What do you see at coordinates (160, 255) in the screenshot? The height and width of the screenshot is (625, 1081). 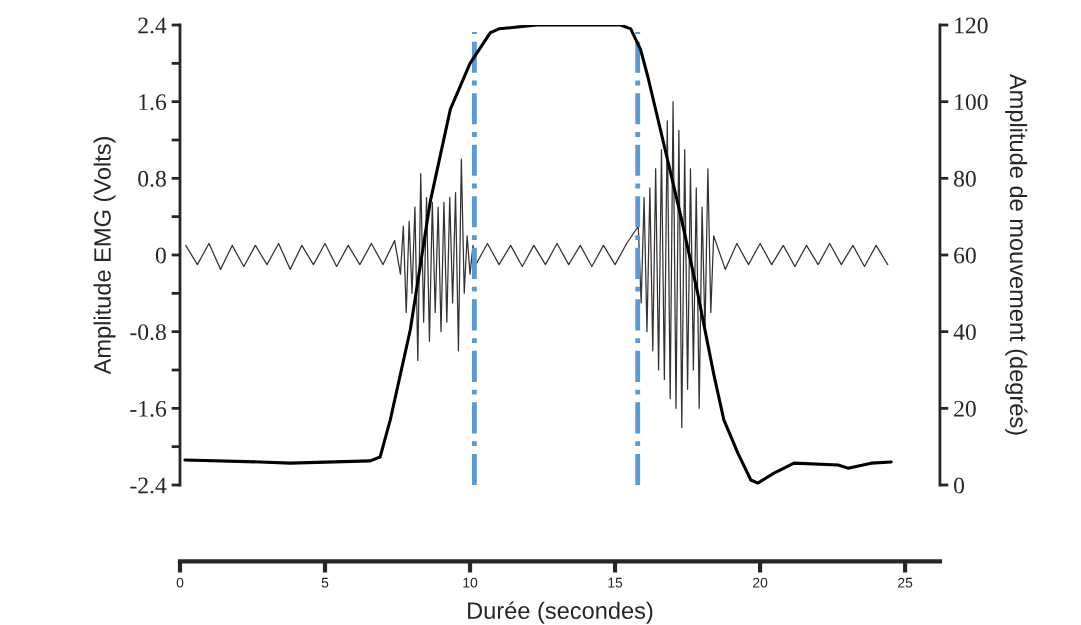 I see `y-tick-label: 0` at bounding box center [160, 255].